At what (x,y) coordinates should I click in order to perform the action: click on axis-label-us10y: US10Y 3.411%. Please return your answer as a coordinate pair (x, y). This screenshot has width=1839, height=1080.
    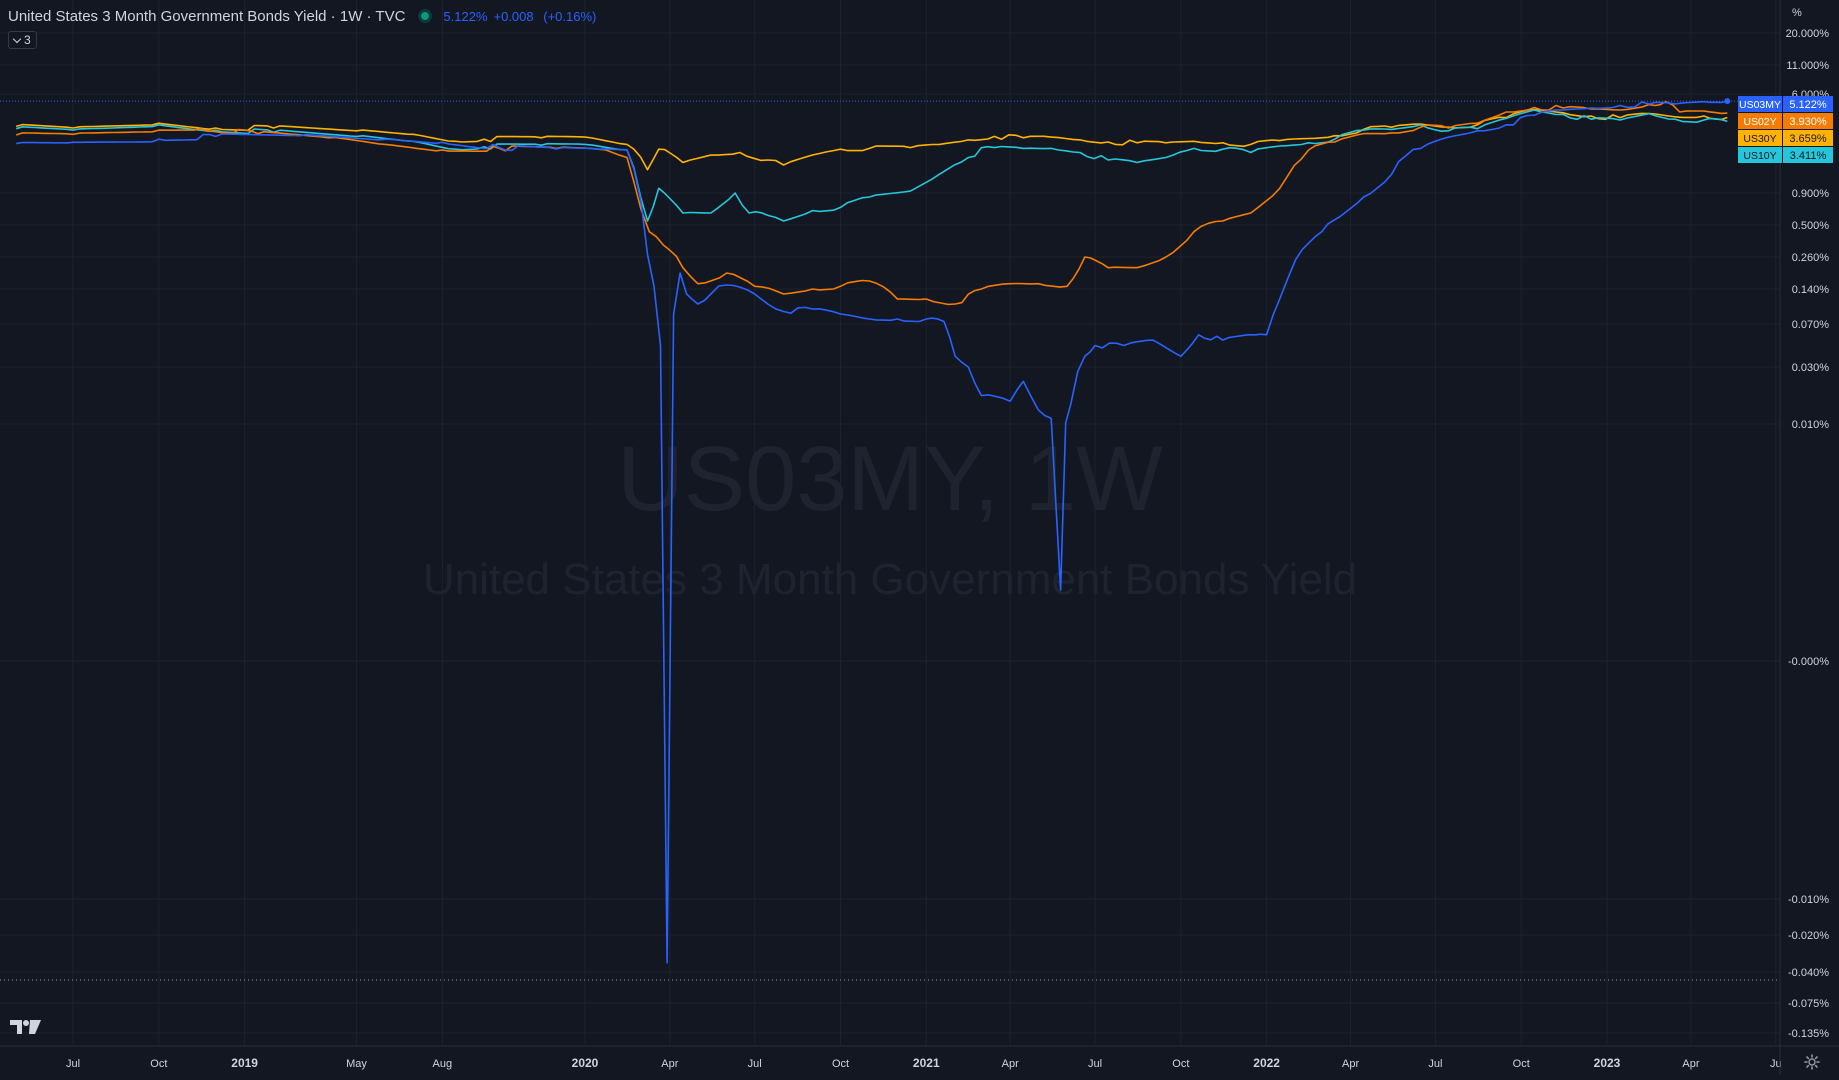
    Looking at the image, I should click on (1785, 155).